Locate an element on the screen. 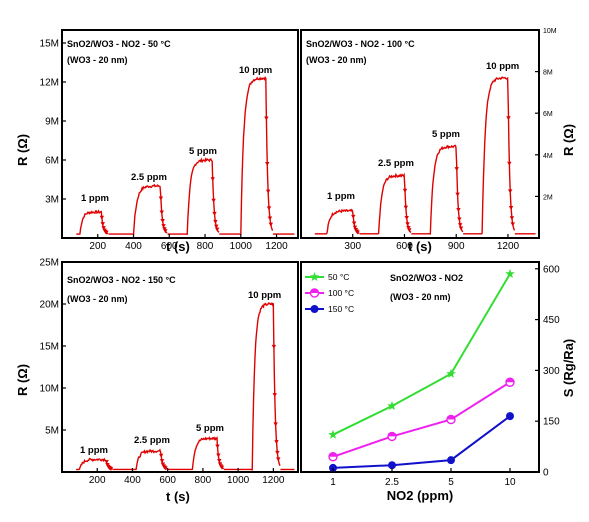 This screenshot has height=522, width=589. x-tick-label: 900 is located at coordinates (456, 246).